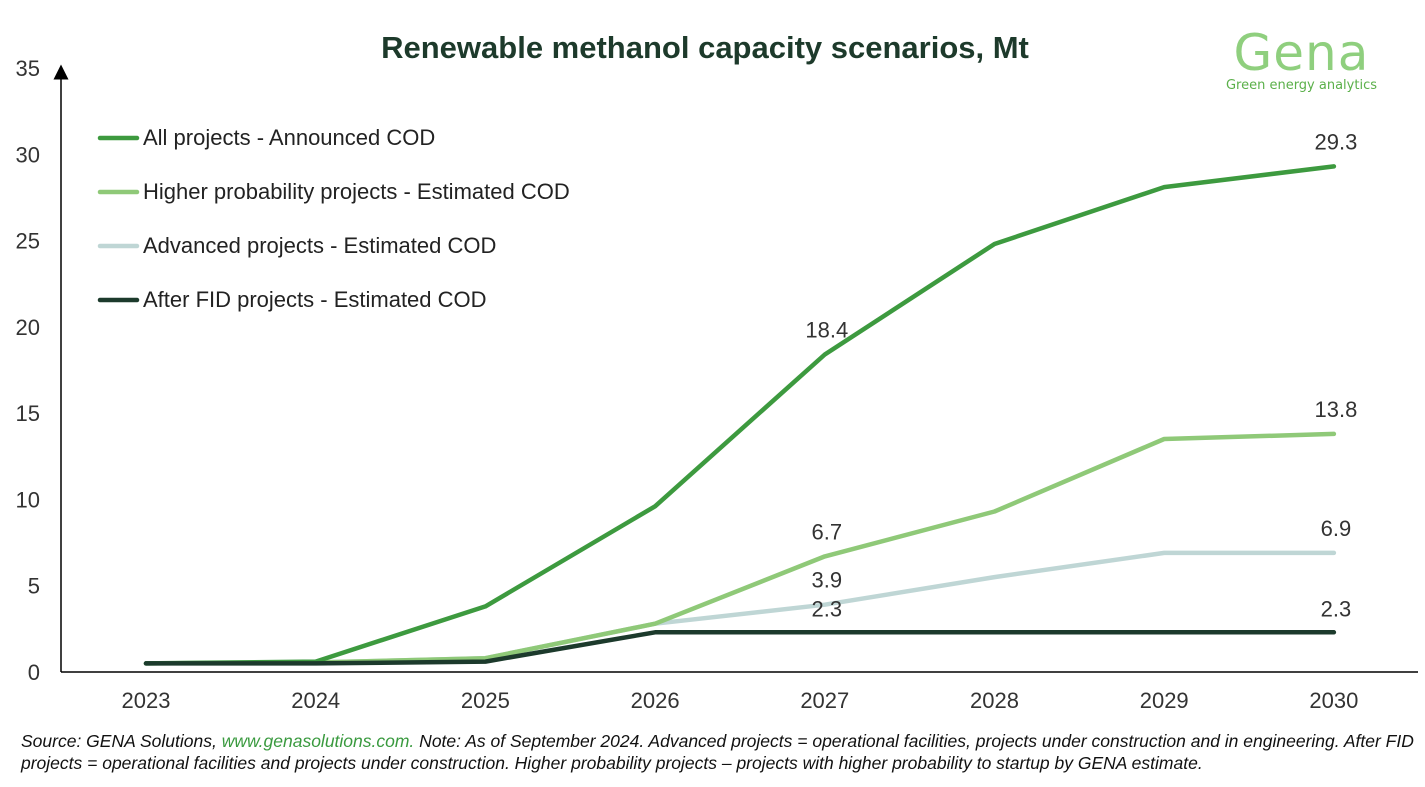 Image resolution: width=1425 pixels, height=787 pixels. What do you see at coordinates (34, 586) in the screenshot?
I see `y-tick-label: 5` at bounding box center [34, 586].